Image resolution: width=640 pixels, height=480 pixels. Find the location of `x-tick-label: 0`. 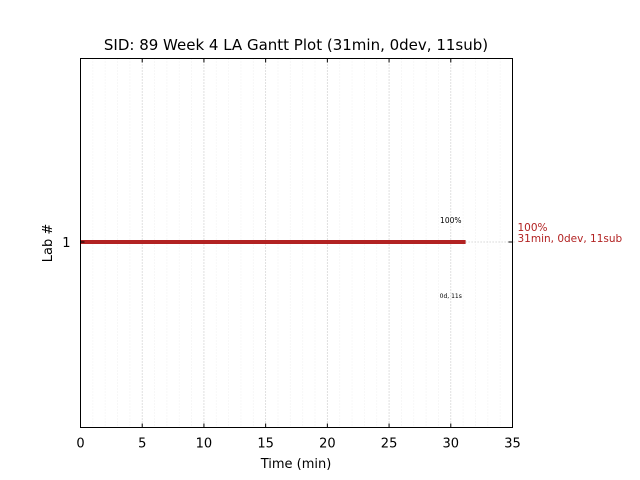

x-tick-label: 0 is located at coordinates (80, 444).